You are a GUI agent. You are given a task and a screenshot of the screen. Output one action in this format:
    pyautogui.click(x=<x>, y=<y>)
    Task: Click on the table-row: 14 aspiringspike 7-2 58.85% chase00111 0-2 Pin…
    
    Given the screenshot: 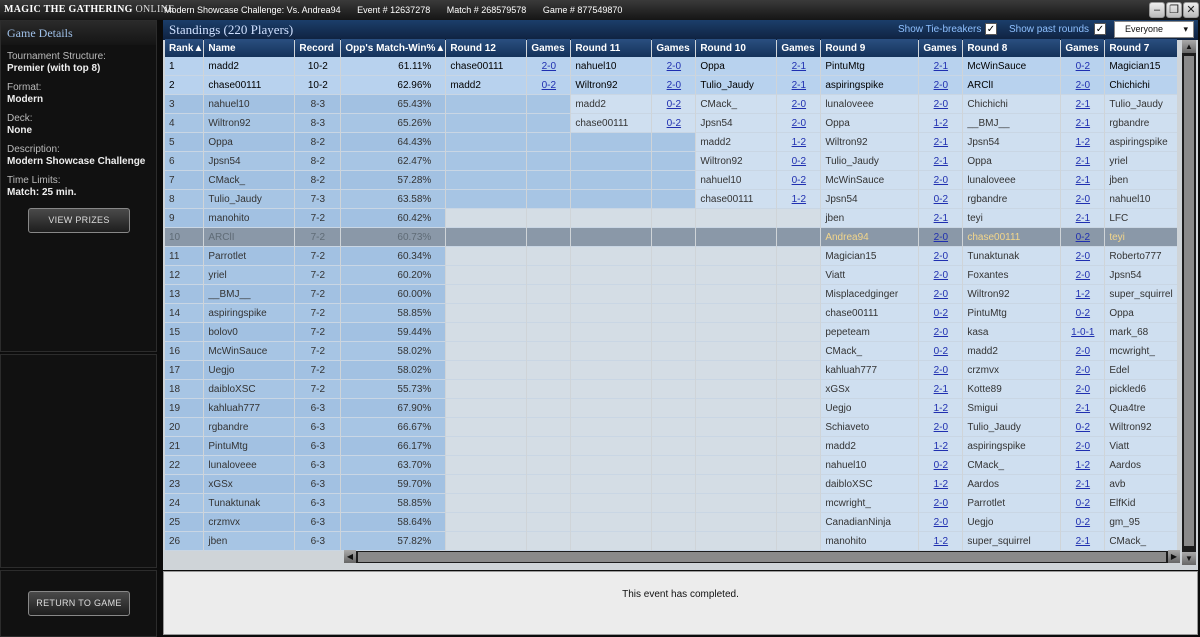 What is the action you would take?
    pyautogui.click(x=671, y=313)
    